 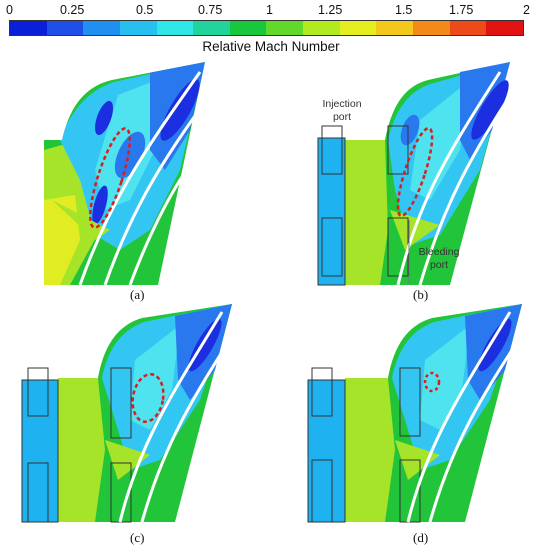 What do you see at coordinates (330, 10) in the screenshot?
I see `colorbar-tick-5: 1.25` at bounding box center [330, 10].